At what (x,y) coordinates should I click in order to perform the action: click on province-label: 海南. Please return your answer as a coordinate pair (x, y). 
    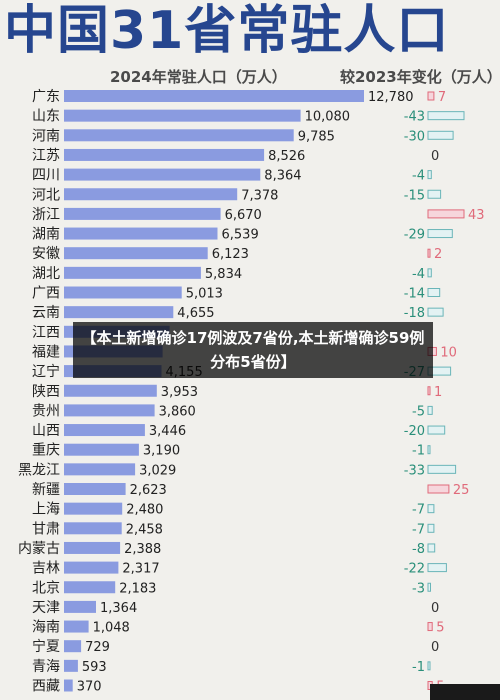
    Looking at the image, I should click on (46, 628).